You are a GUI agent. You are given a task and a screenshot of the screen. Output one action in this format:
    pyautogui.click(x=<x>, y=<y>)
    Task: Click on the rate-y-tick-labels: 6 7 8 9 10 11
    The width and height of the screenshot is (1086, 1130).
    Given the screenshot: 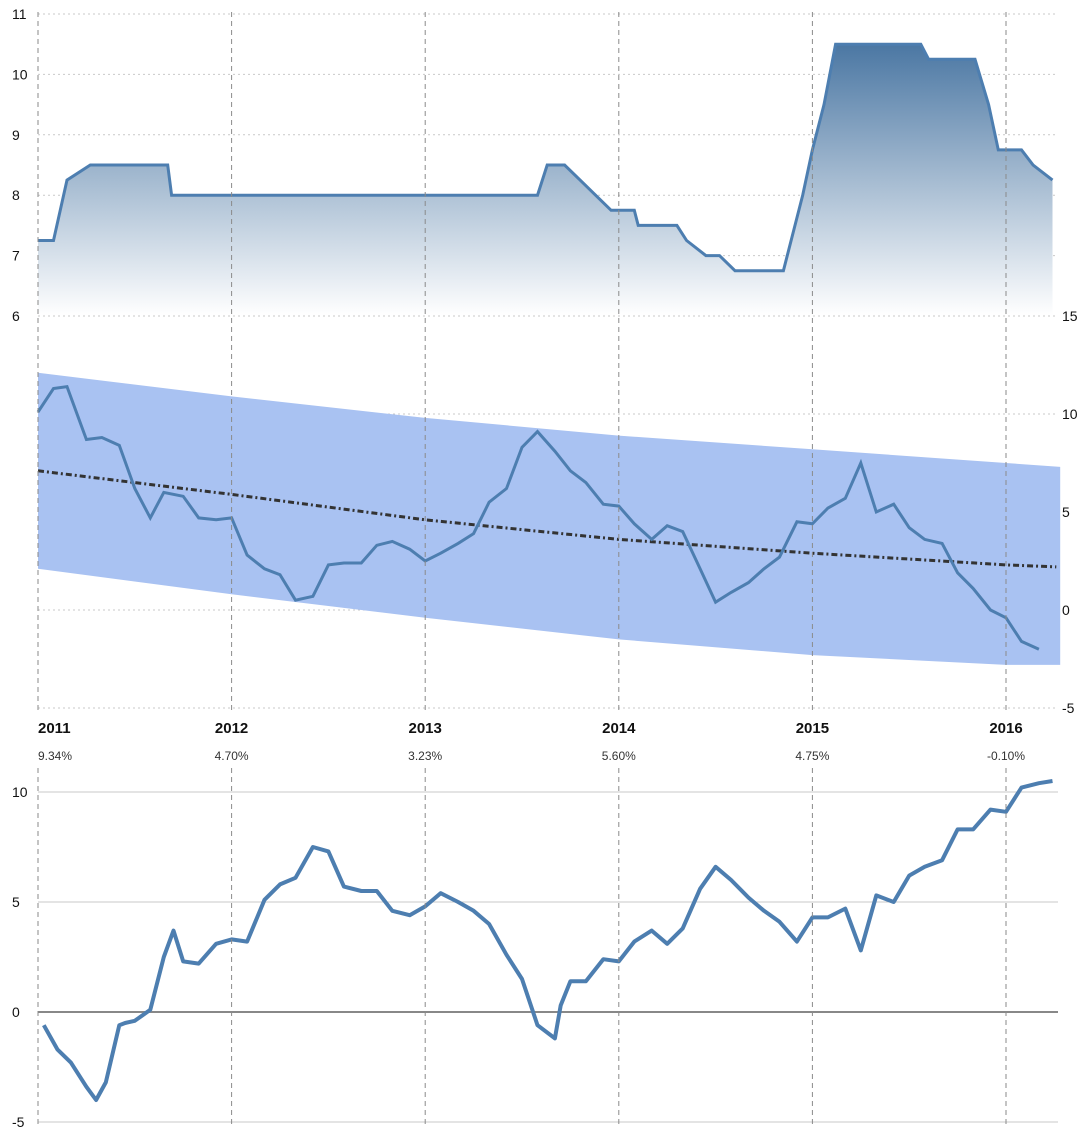 What is the action you would take?
    pyautogui.click(x=20, y=165)
    